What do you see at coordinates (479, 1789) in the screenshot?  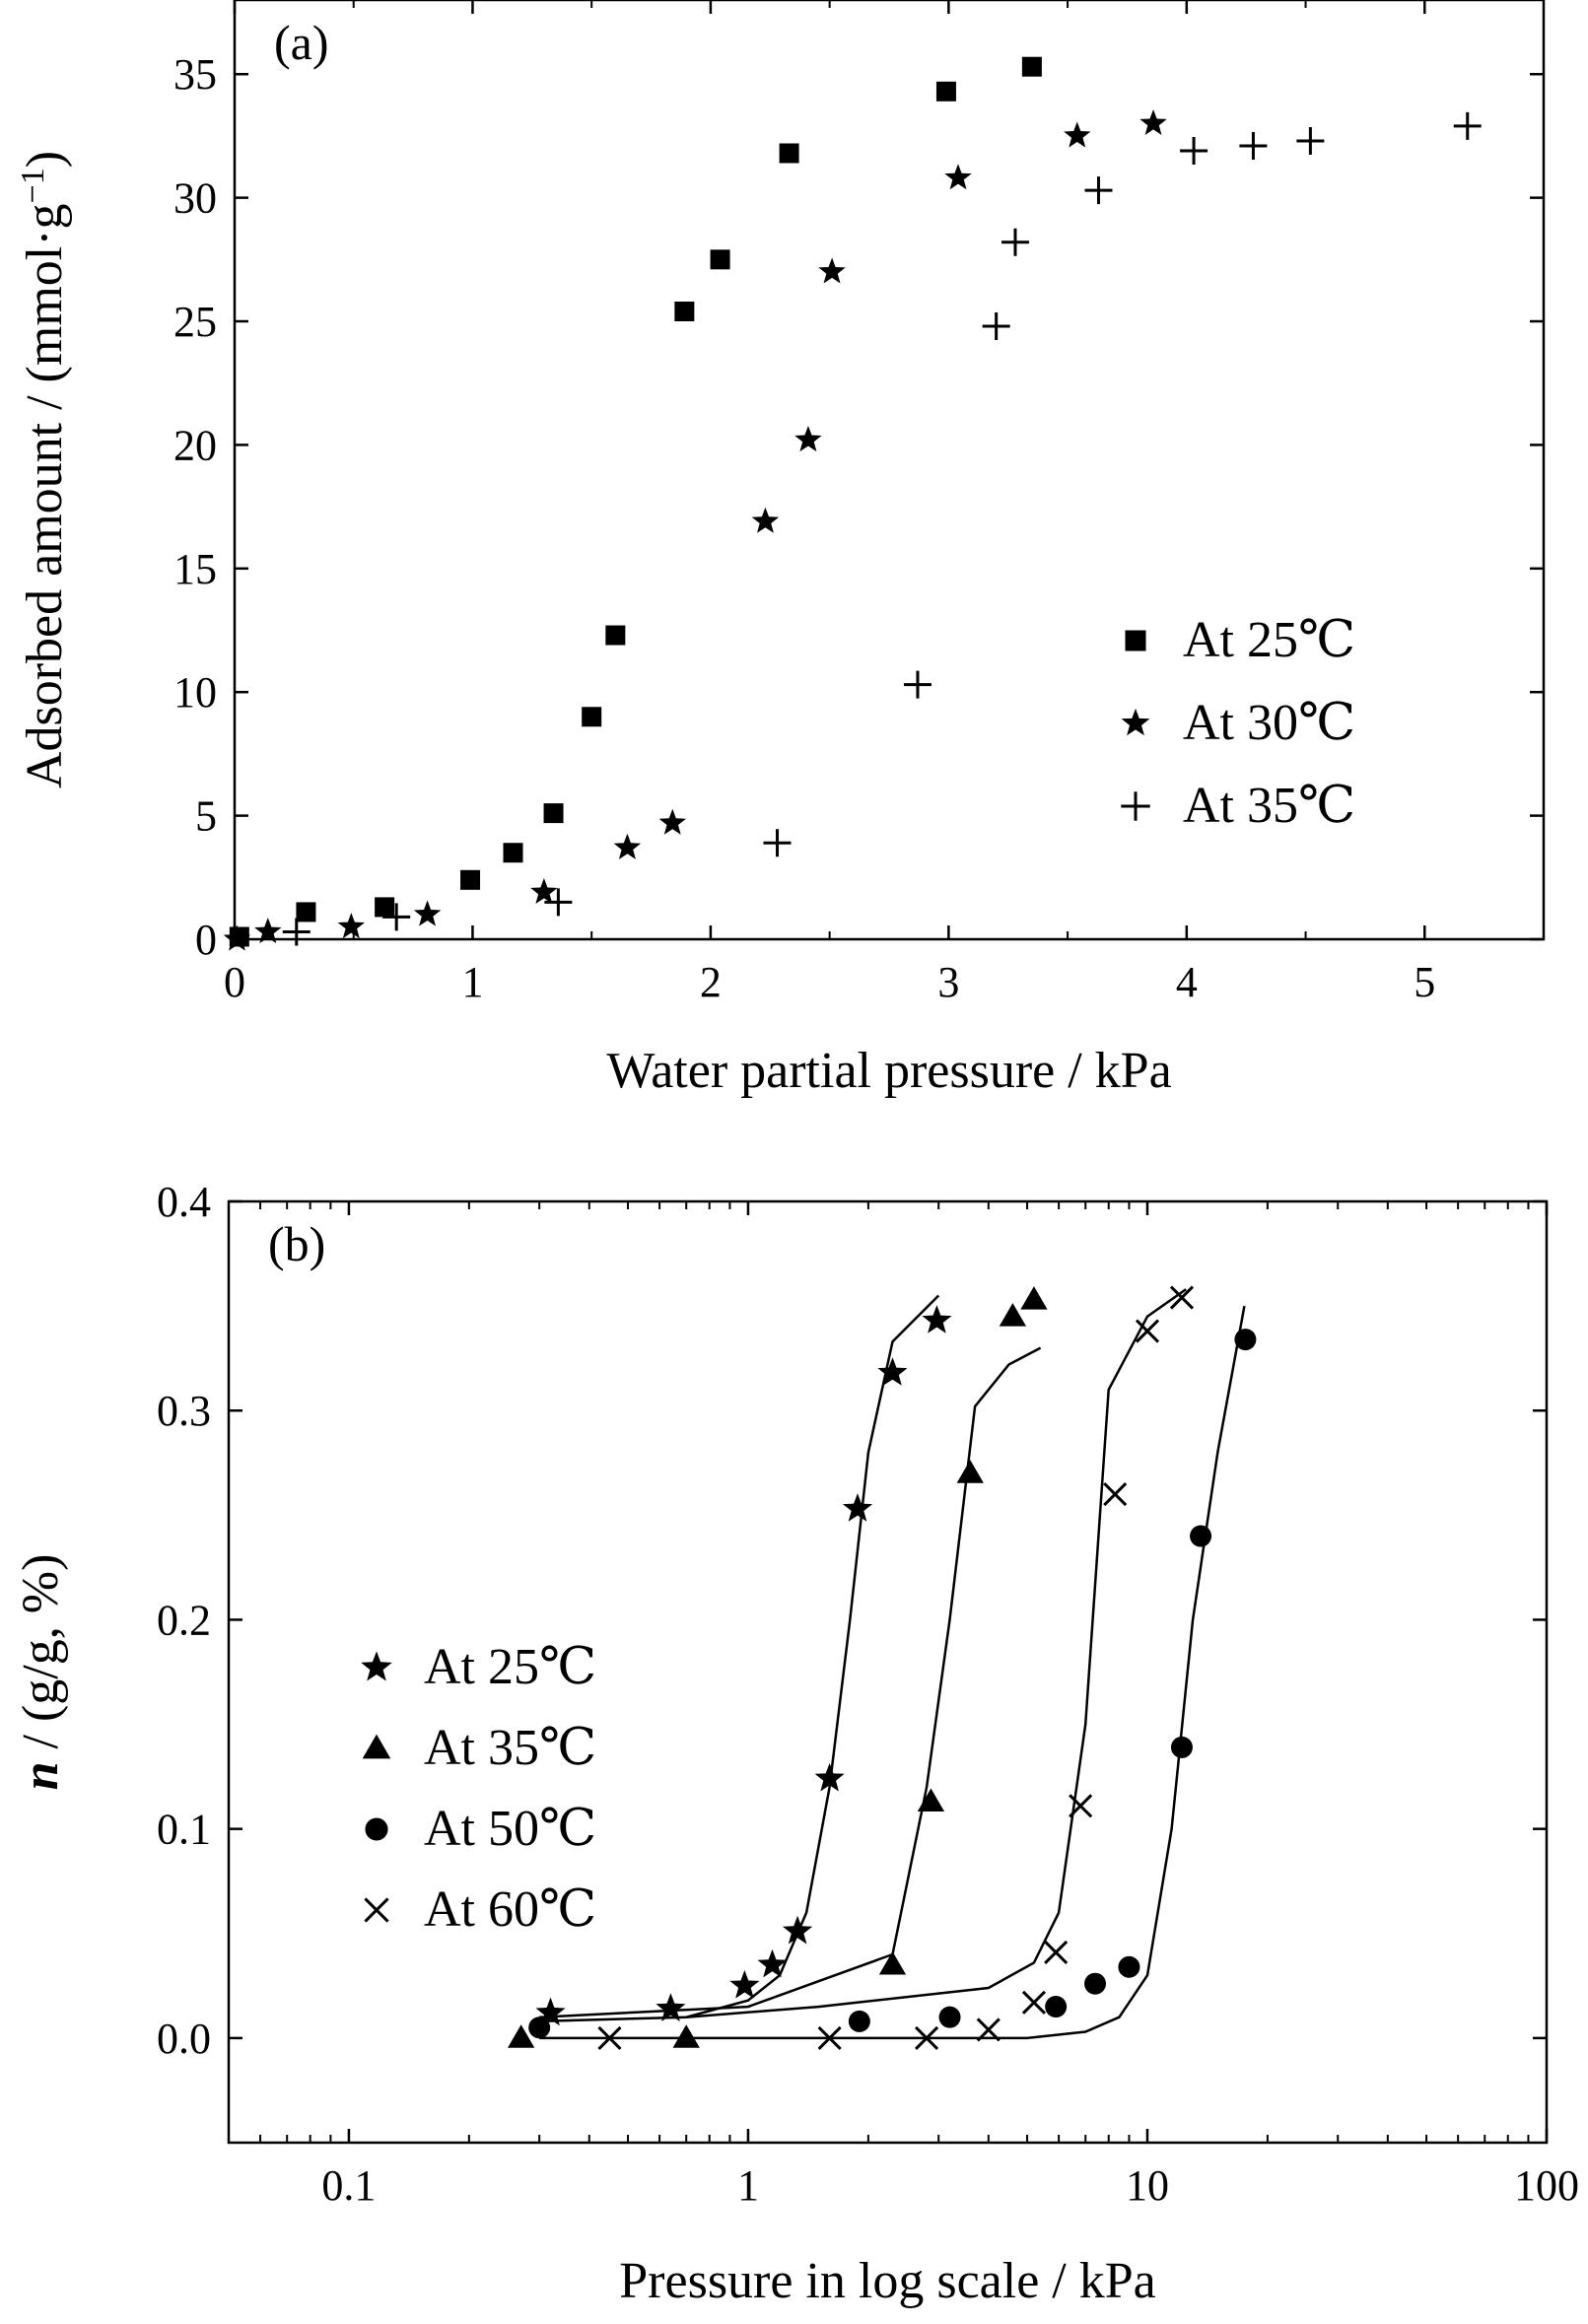 I see `legend: At 25℃ At 35℃ At 50℃ At 60℃` at bounding box center [479, 1789].